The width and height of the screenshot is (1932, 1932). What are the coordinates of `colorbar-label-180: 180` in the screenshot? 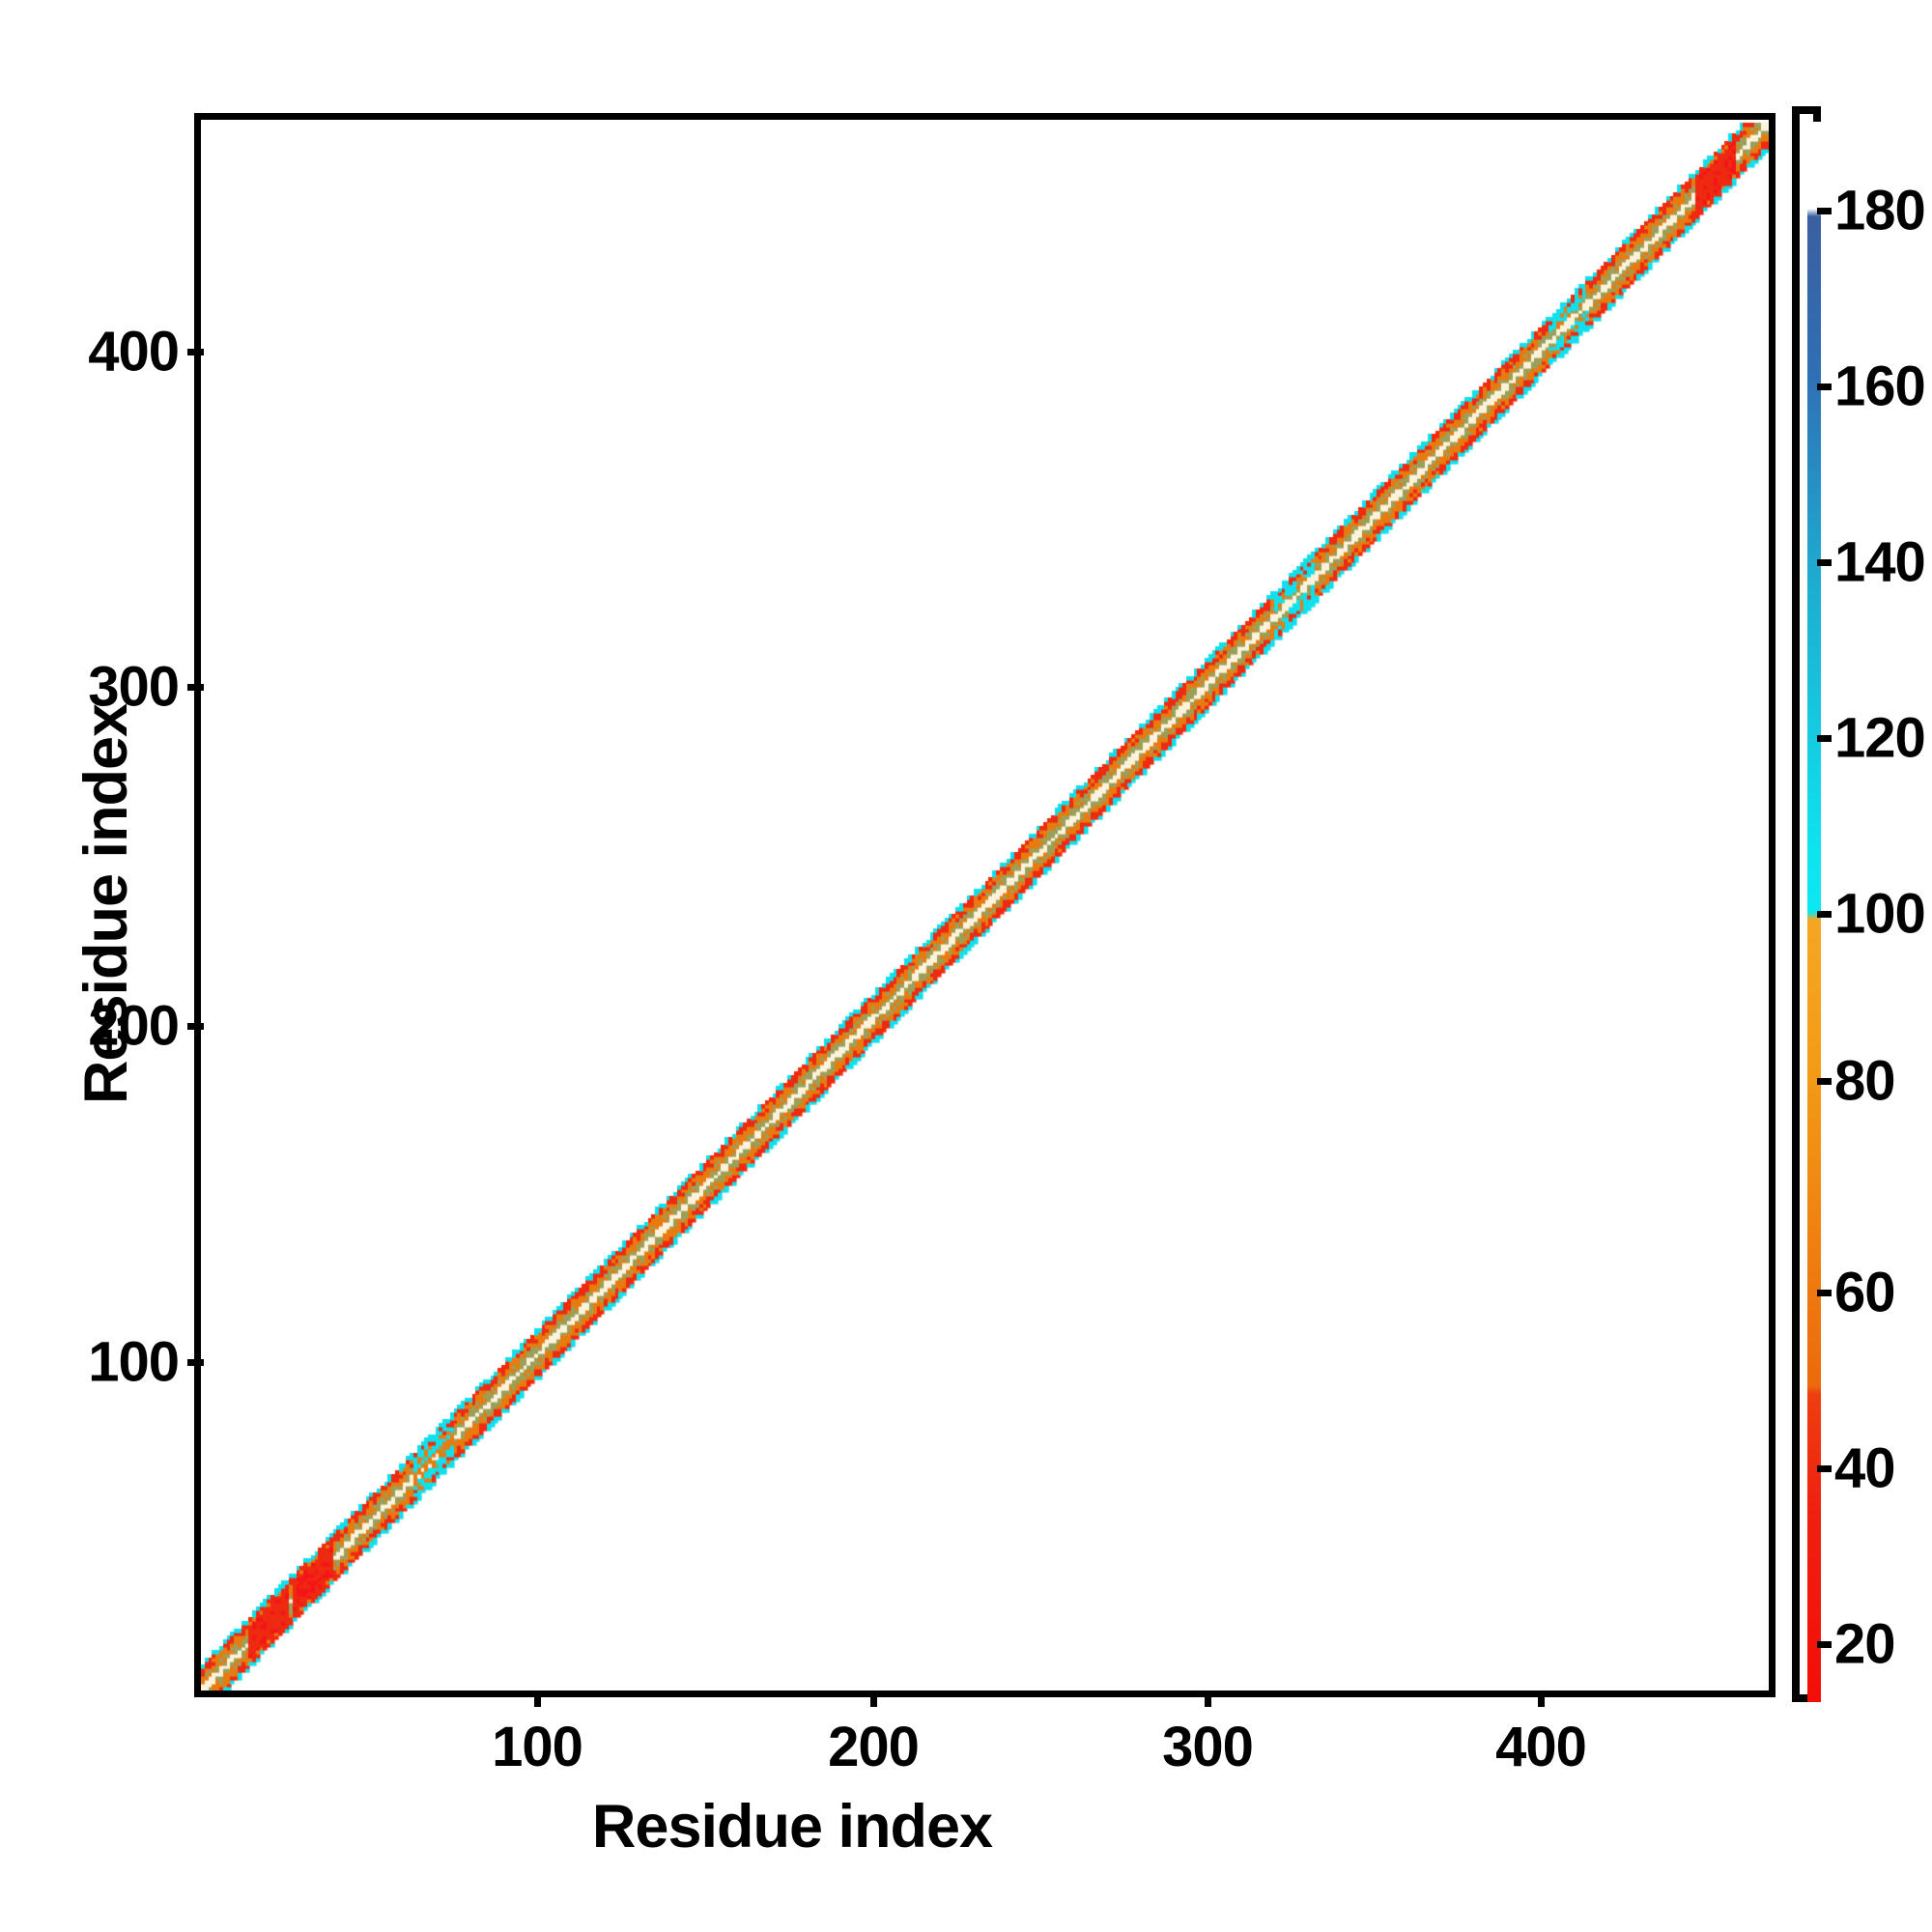 It's located at (1880, 210).